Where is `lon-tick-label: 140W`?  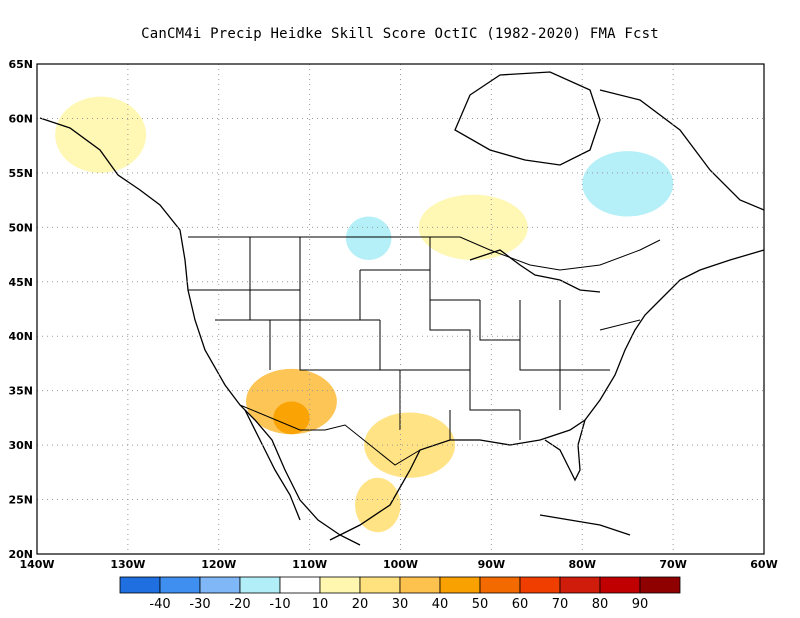
lon-tick-label: 140W is located at coordinates (36, 564).